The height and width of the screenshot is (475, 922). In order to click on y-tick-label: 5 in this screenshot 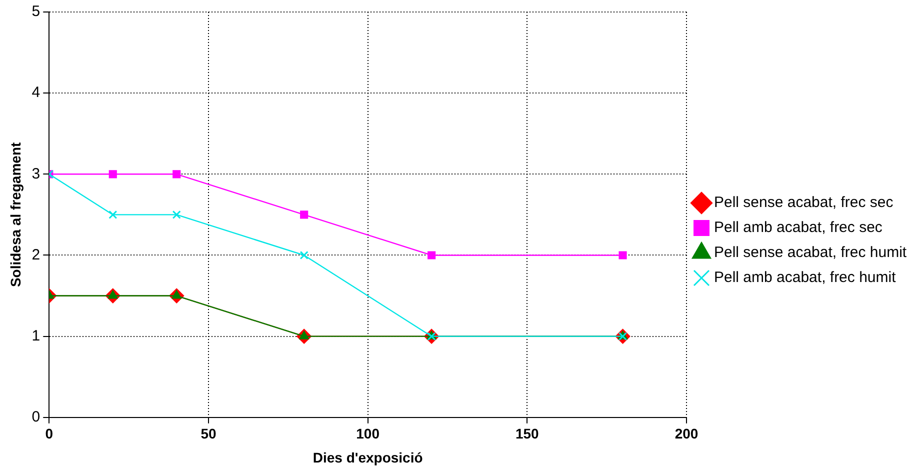, I will do `click(36, 11)`.